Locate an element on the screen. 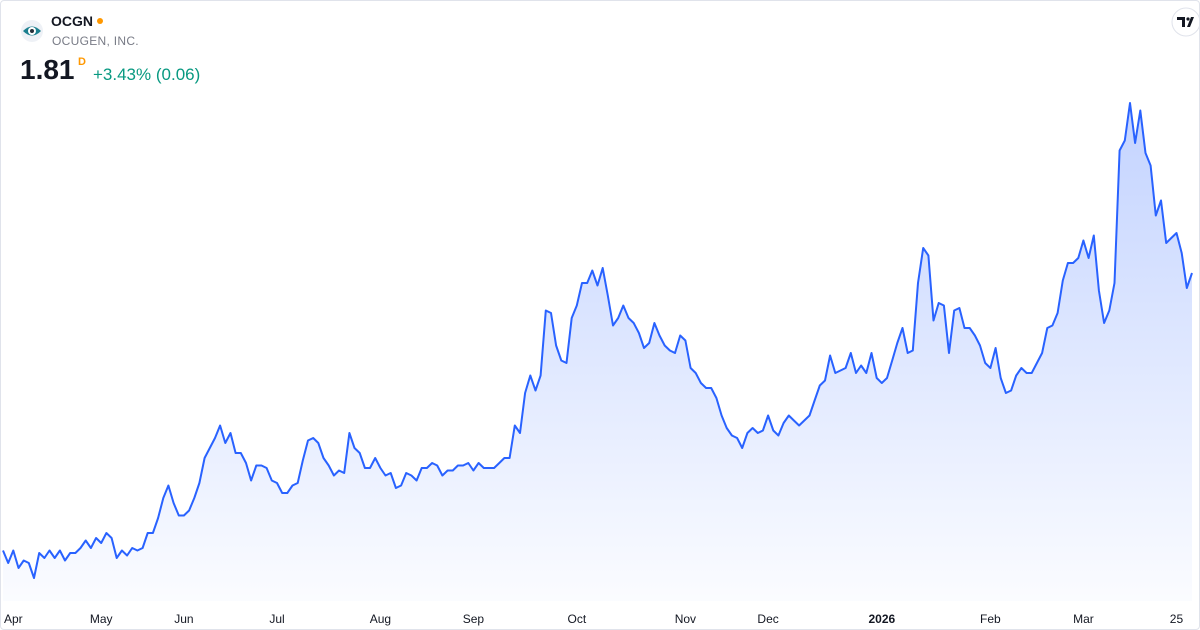 This screenshot has height=630, width=1200. x-tick-label: Apr is located at coordinates (13, 619).